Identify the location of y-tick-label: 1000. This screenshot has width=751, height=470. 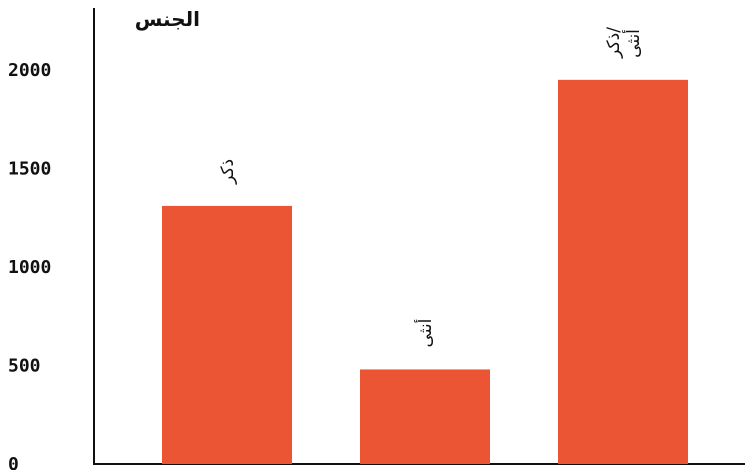
(29, 267).